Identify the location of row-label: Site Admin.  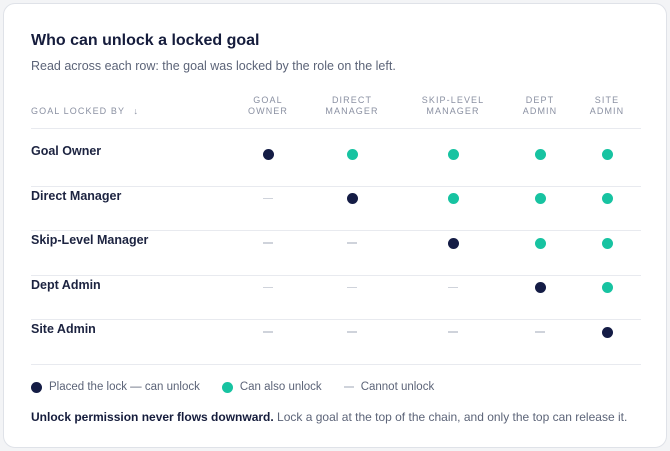
(63, 329).